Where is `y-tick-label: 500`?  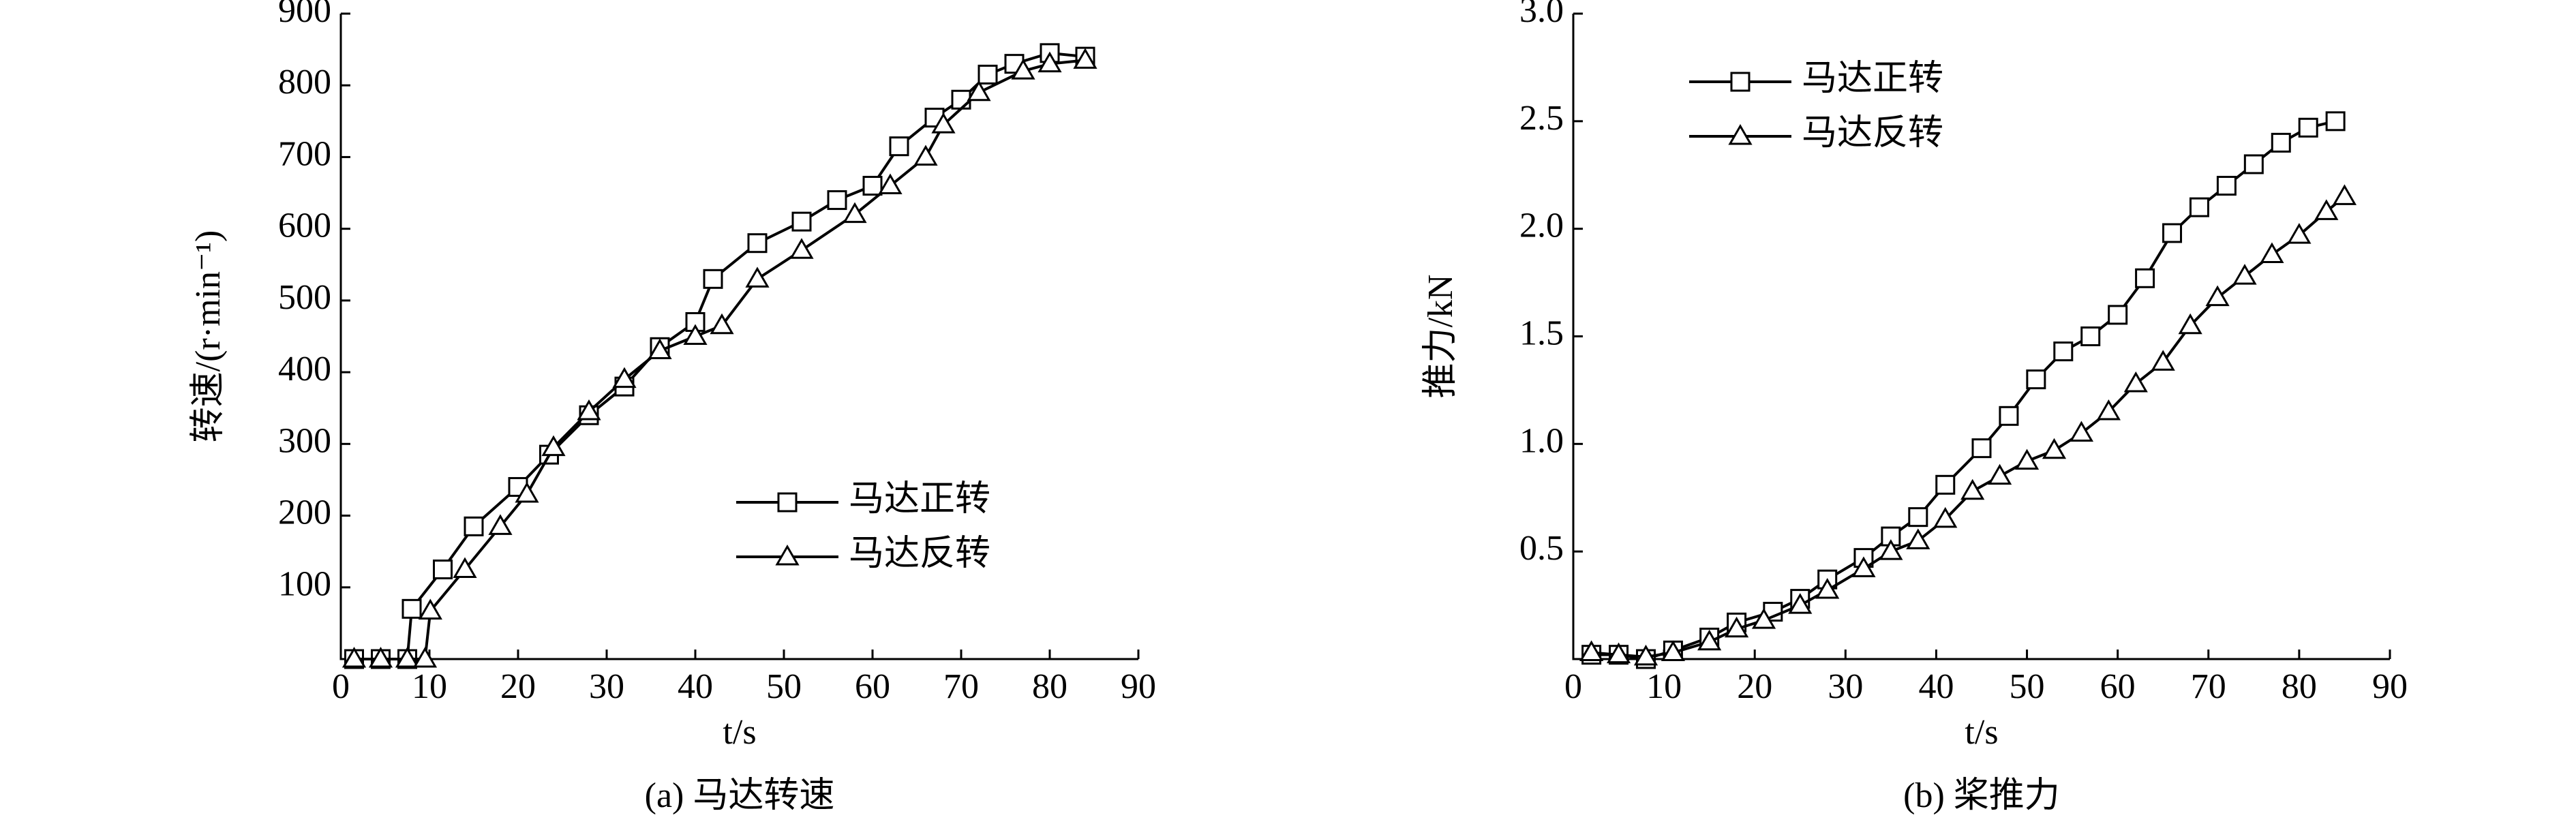 y-tick-label: 500 is located at coordinates (304, 297).